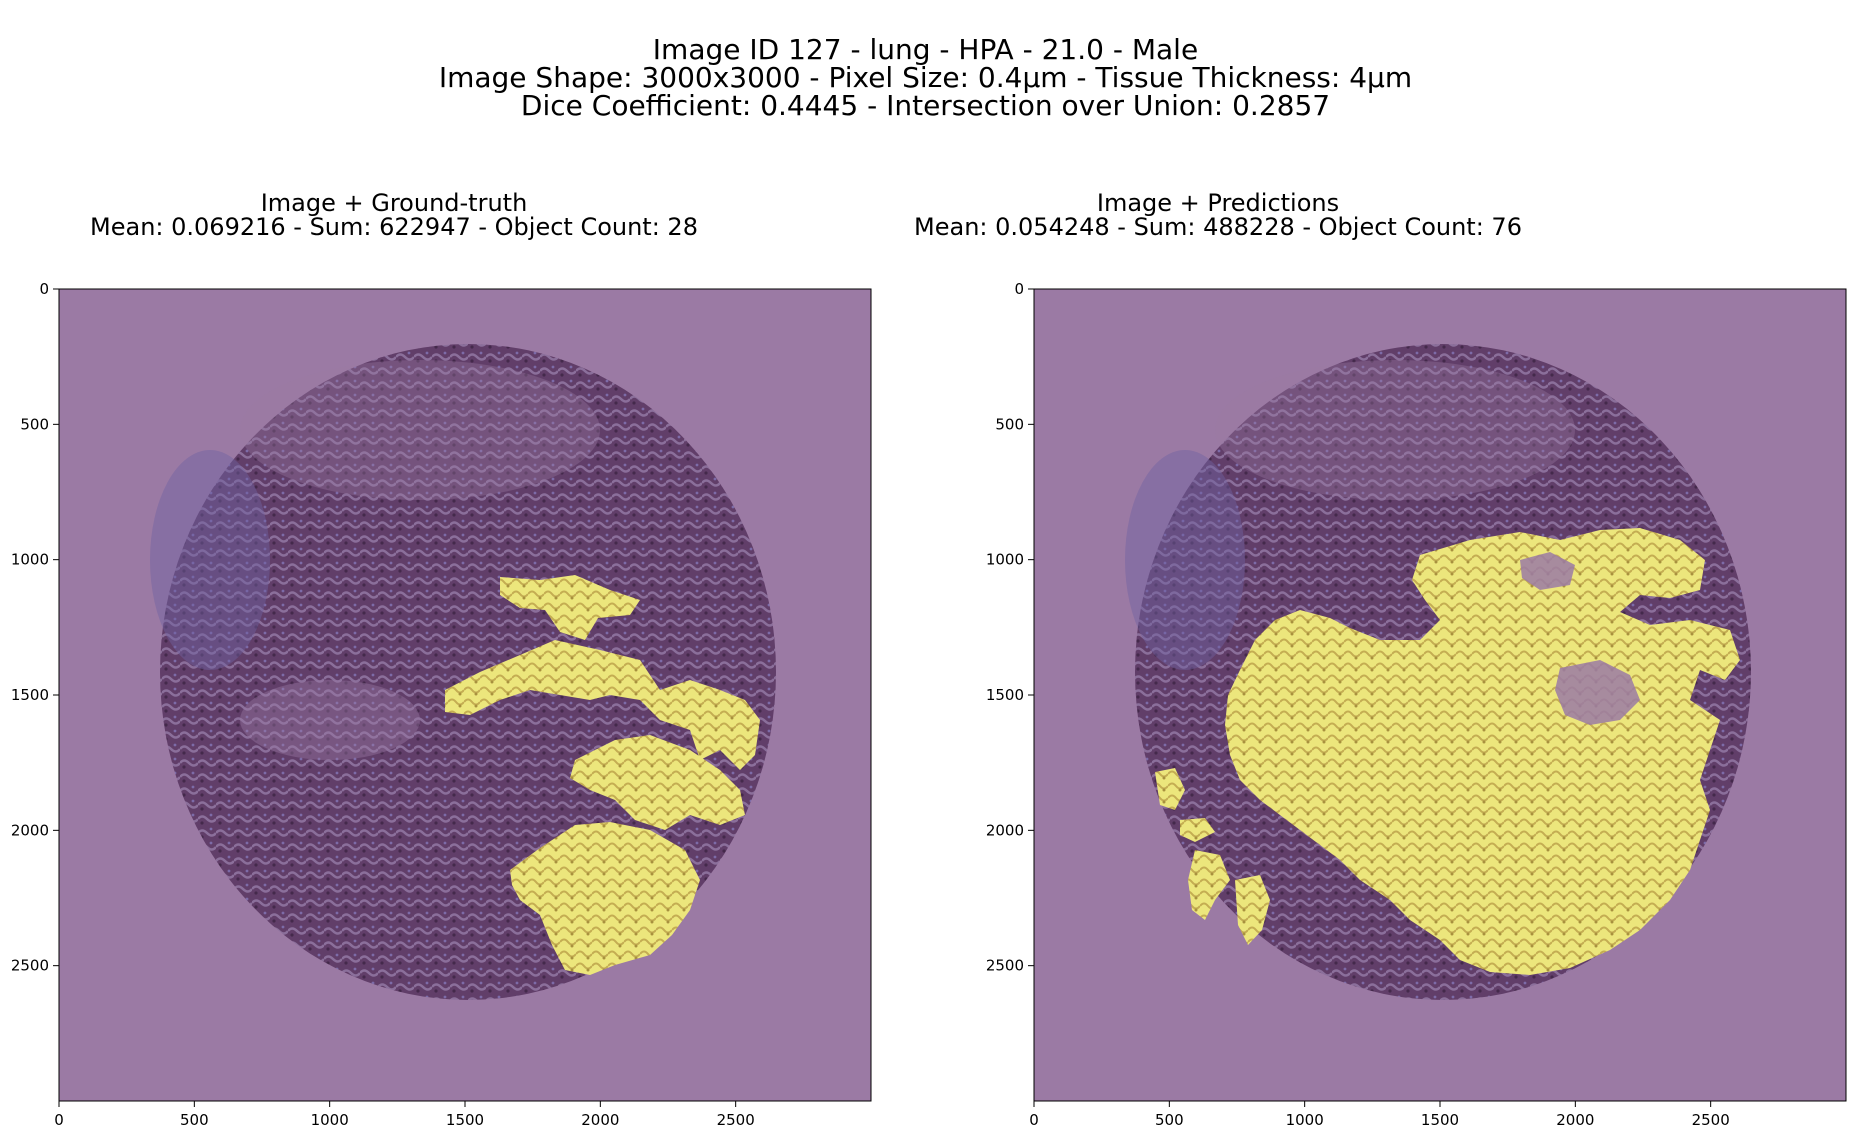 Image resolution: width=1851 pixels, height=1136 pixels. I want to click on right-y-tick-label: 1000, so click(1005, 560).